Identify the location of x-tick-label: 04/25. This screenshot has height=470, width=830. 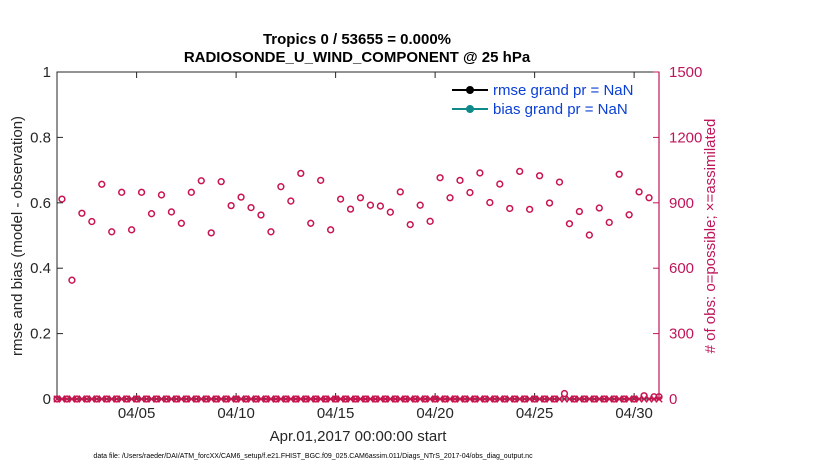
(535, 413).